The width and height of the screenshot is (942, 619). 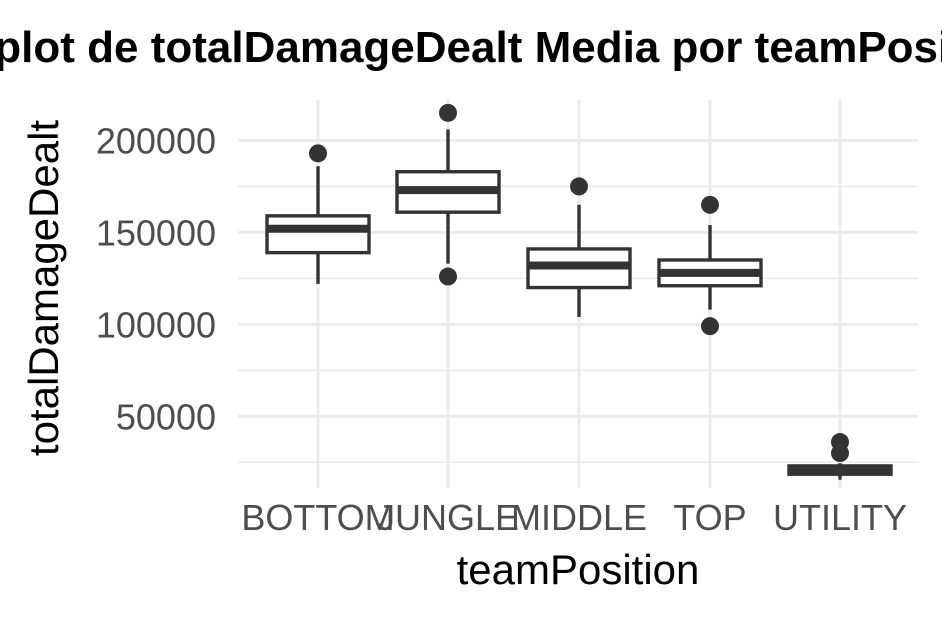 I want to click on box-middle, so click(x=579, y=247).